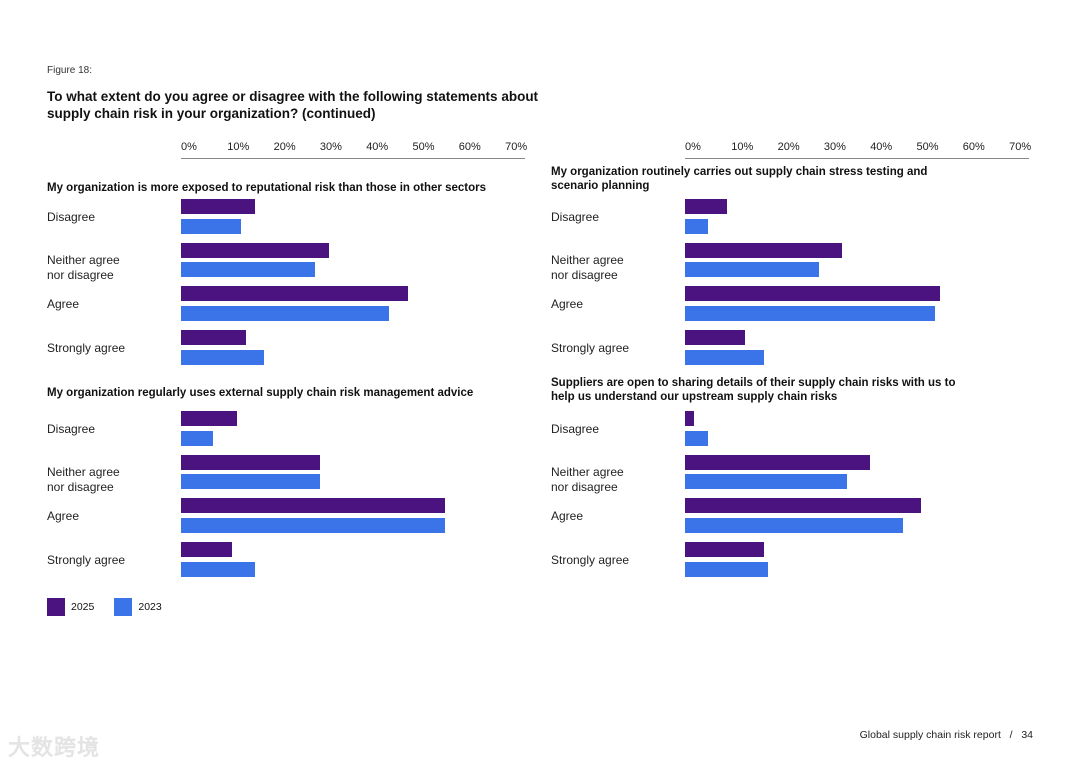 The image size is (1080, 764). Describe the element at coordinates (104, 607) in the screenshot. I see `legend: 2025 2023` at that location.